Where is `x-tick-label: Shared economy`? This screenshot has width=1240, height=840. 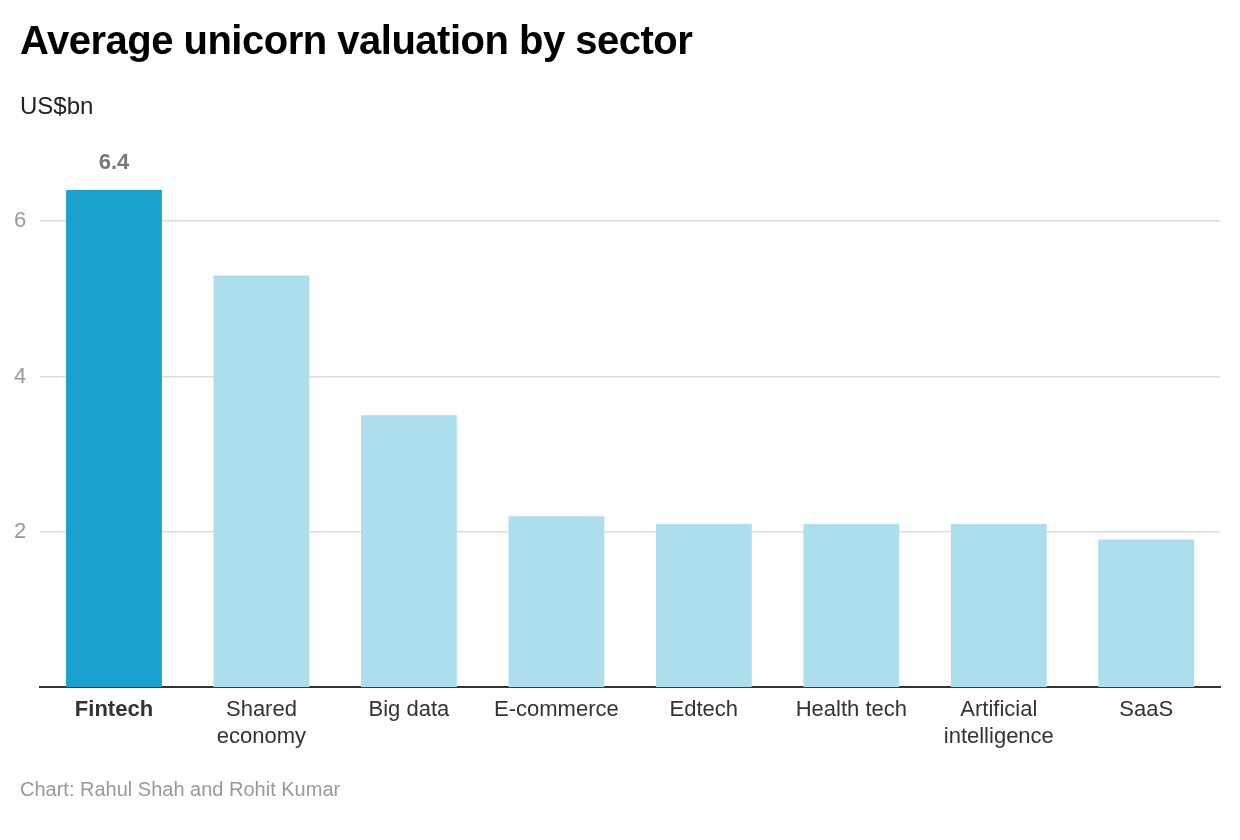 x-tick-label: Shared economy is located at coordinates (261, 722).